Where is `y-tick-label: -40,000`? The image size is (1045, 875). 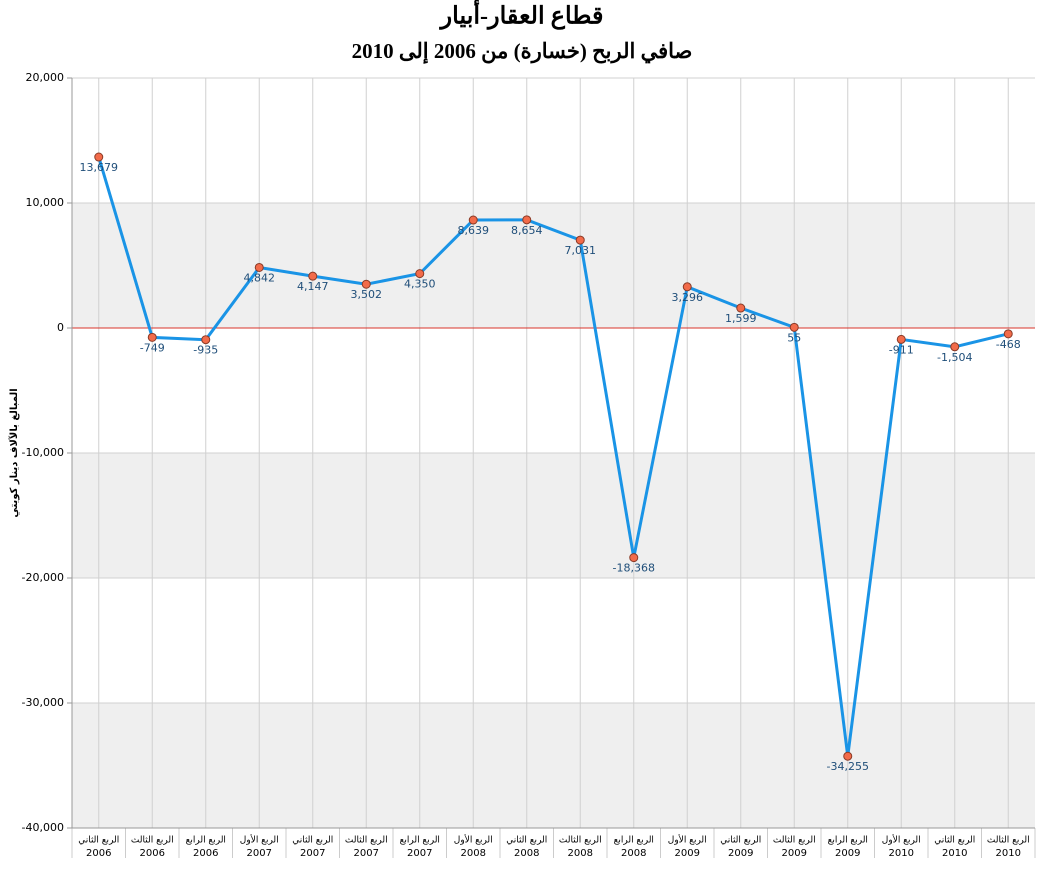
y-tick-label: -40,000 is located at coordinates (43, 827).